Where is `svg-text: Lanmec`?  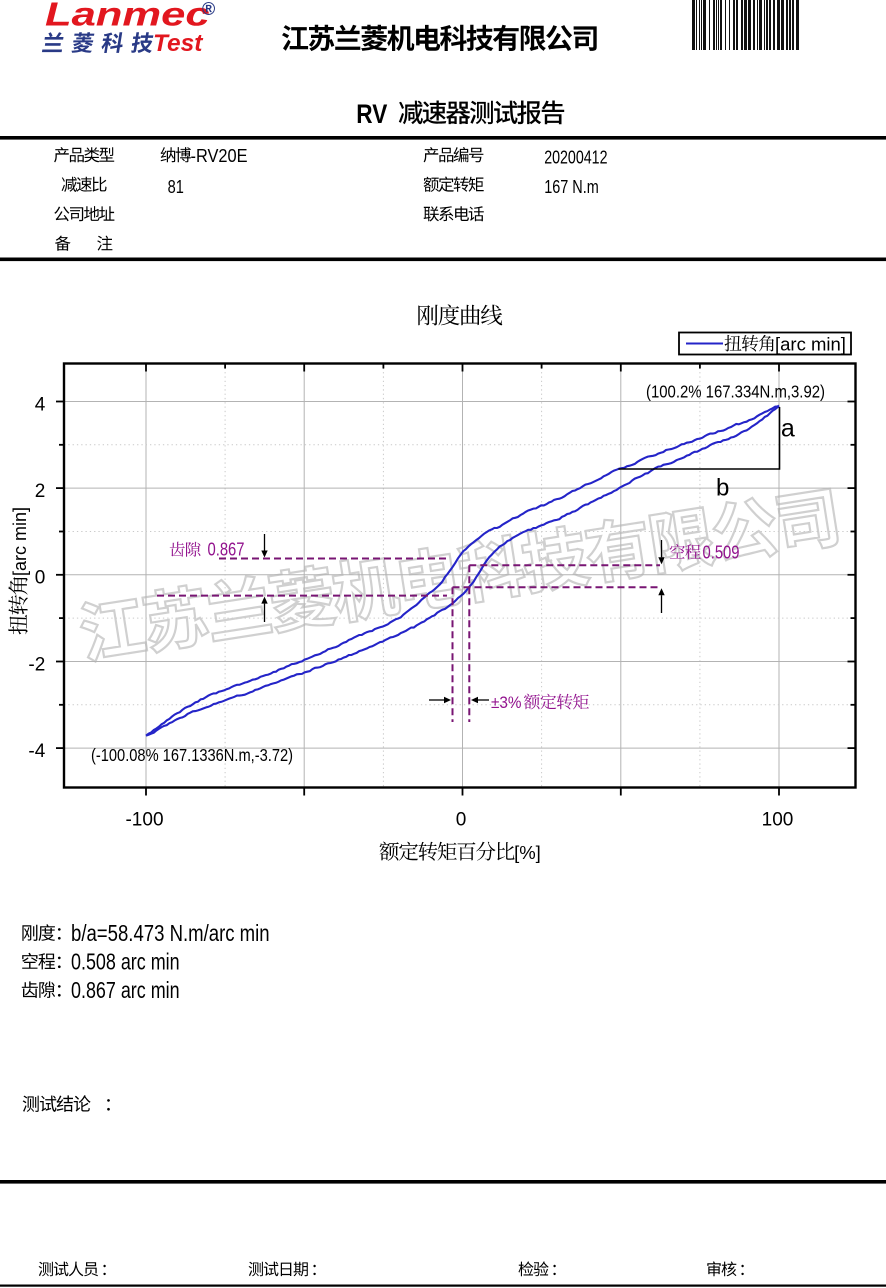
svg-text: Lanmec is located at coordinates (127, 16).